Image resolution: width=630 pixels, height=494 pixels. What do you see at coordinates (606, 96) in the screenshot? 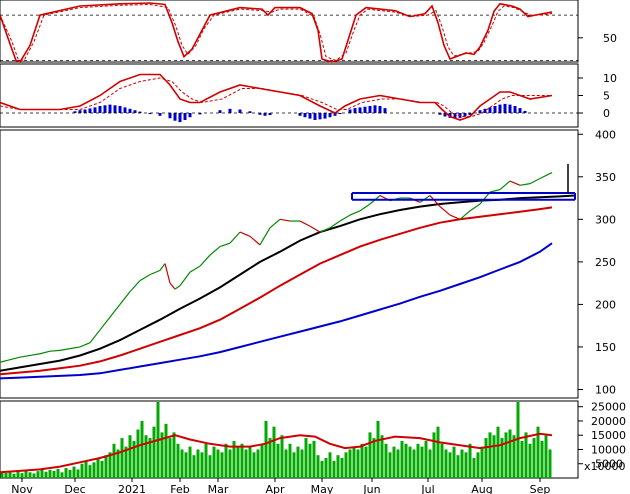
I see `macd-tick-label: 5` at bounding box center [606, 96].